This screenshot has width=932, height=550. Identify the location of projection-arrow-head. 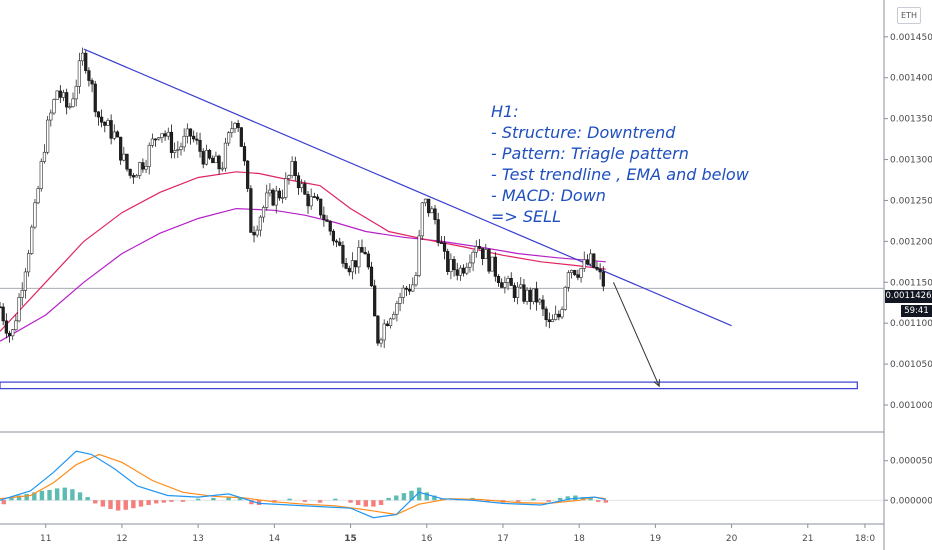
(656, 383).